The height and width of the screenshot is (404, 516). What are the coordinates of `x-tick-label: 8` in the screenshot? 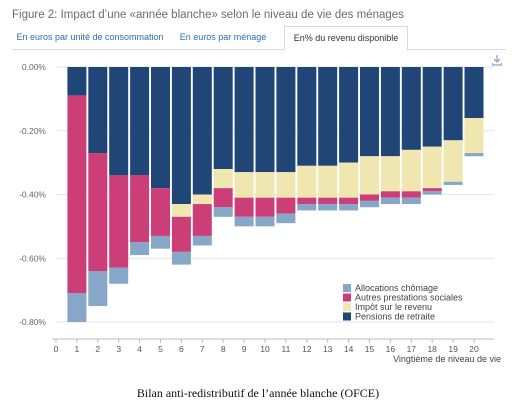 It's located at (223, 349).